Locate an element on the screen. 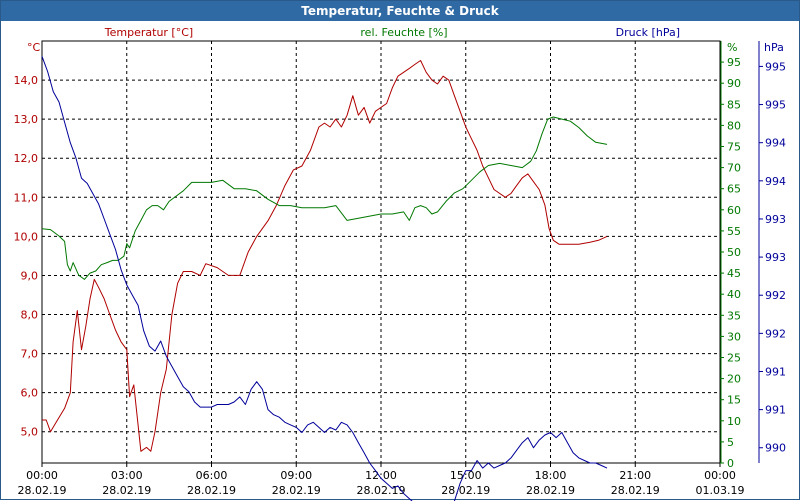 The image size is (800, 501). x-tick-time: 06:00 is located at coordinates (212, 475).